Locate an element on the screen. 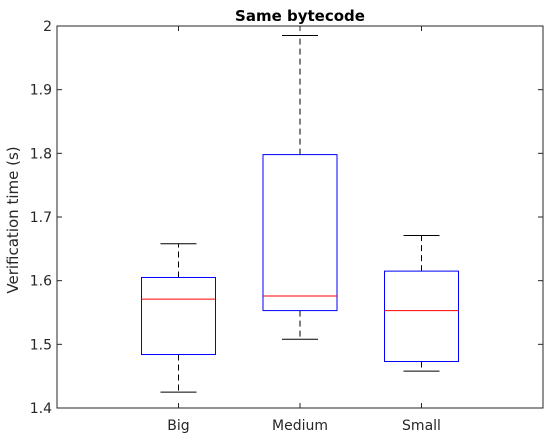  box-small is located at coordinates (421, 303).